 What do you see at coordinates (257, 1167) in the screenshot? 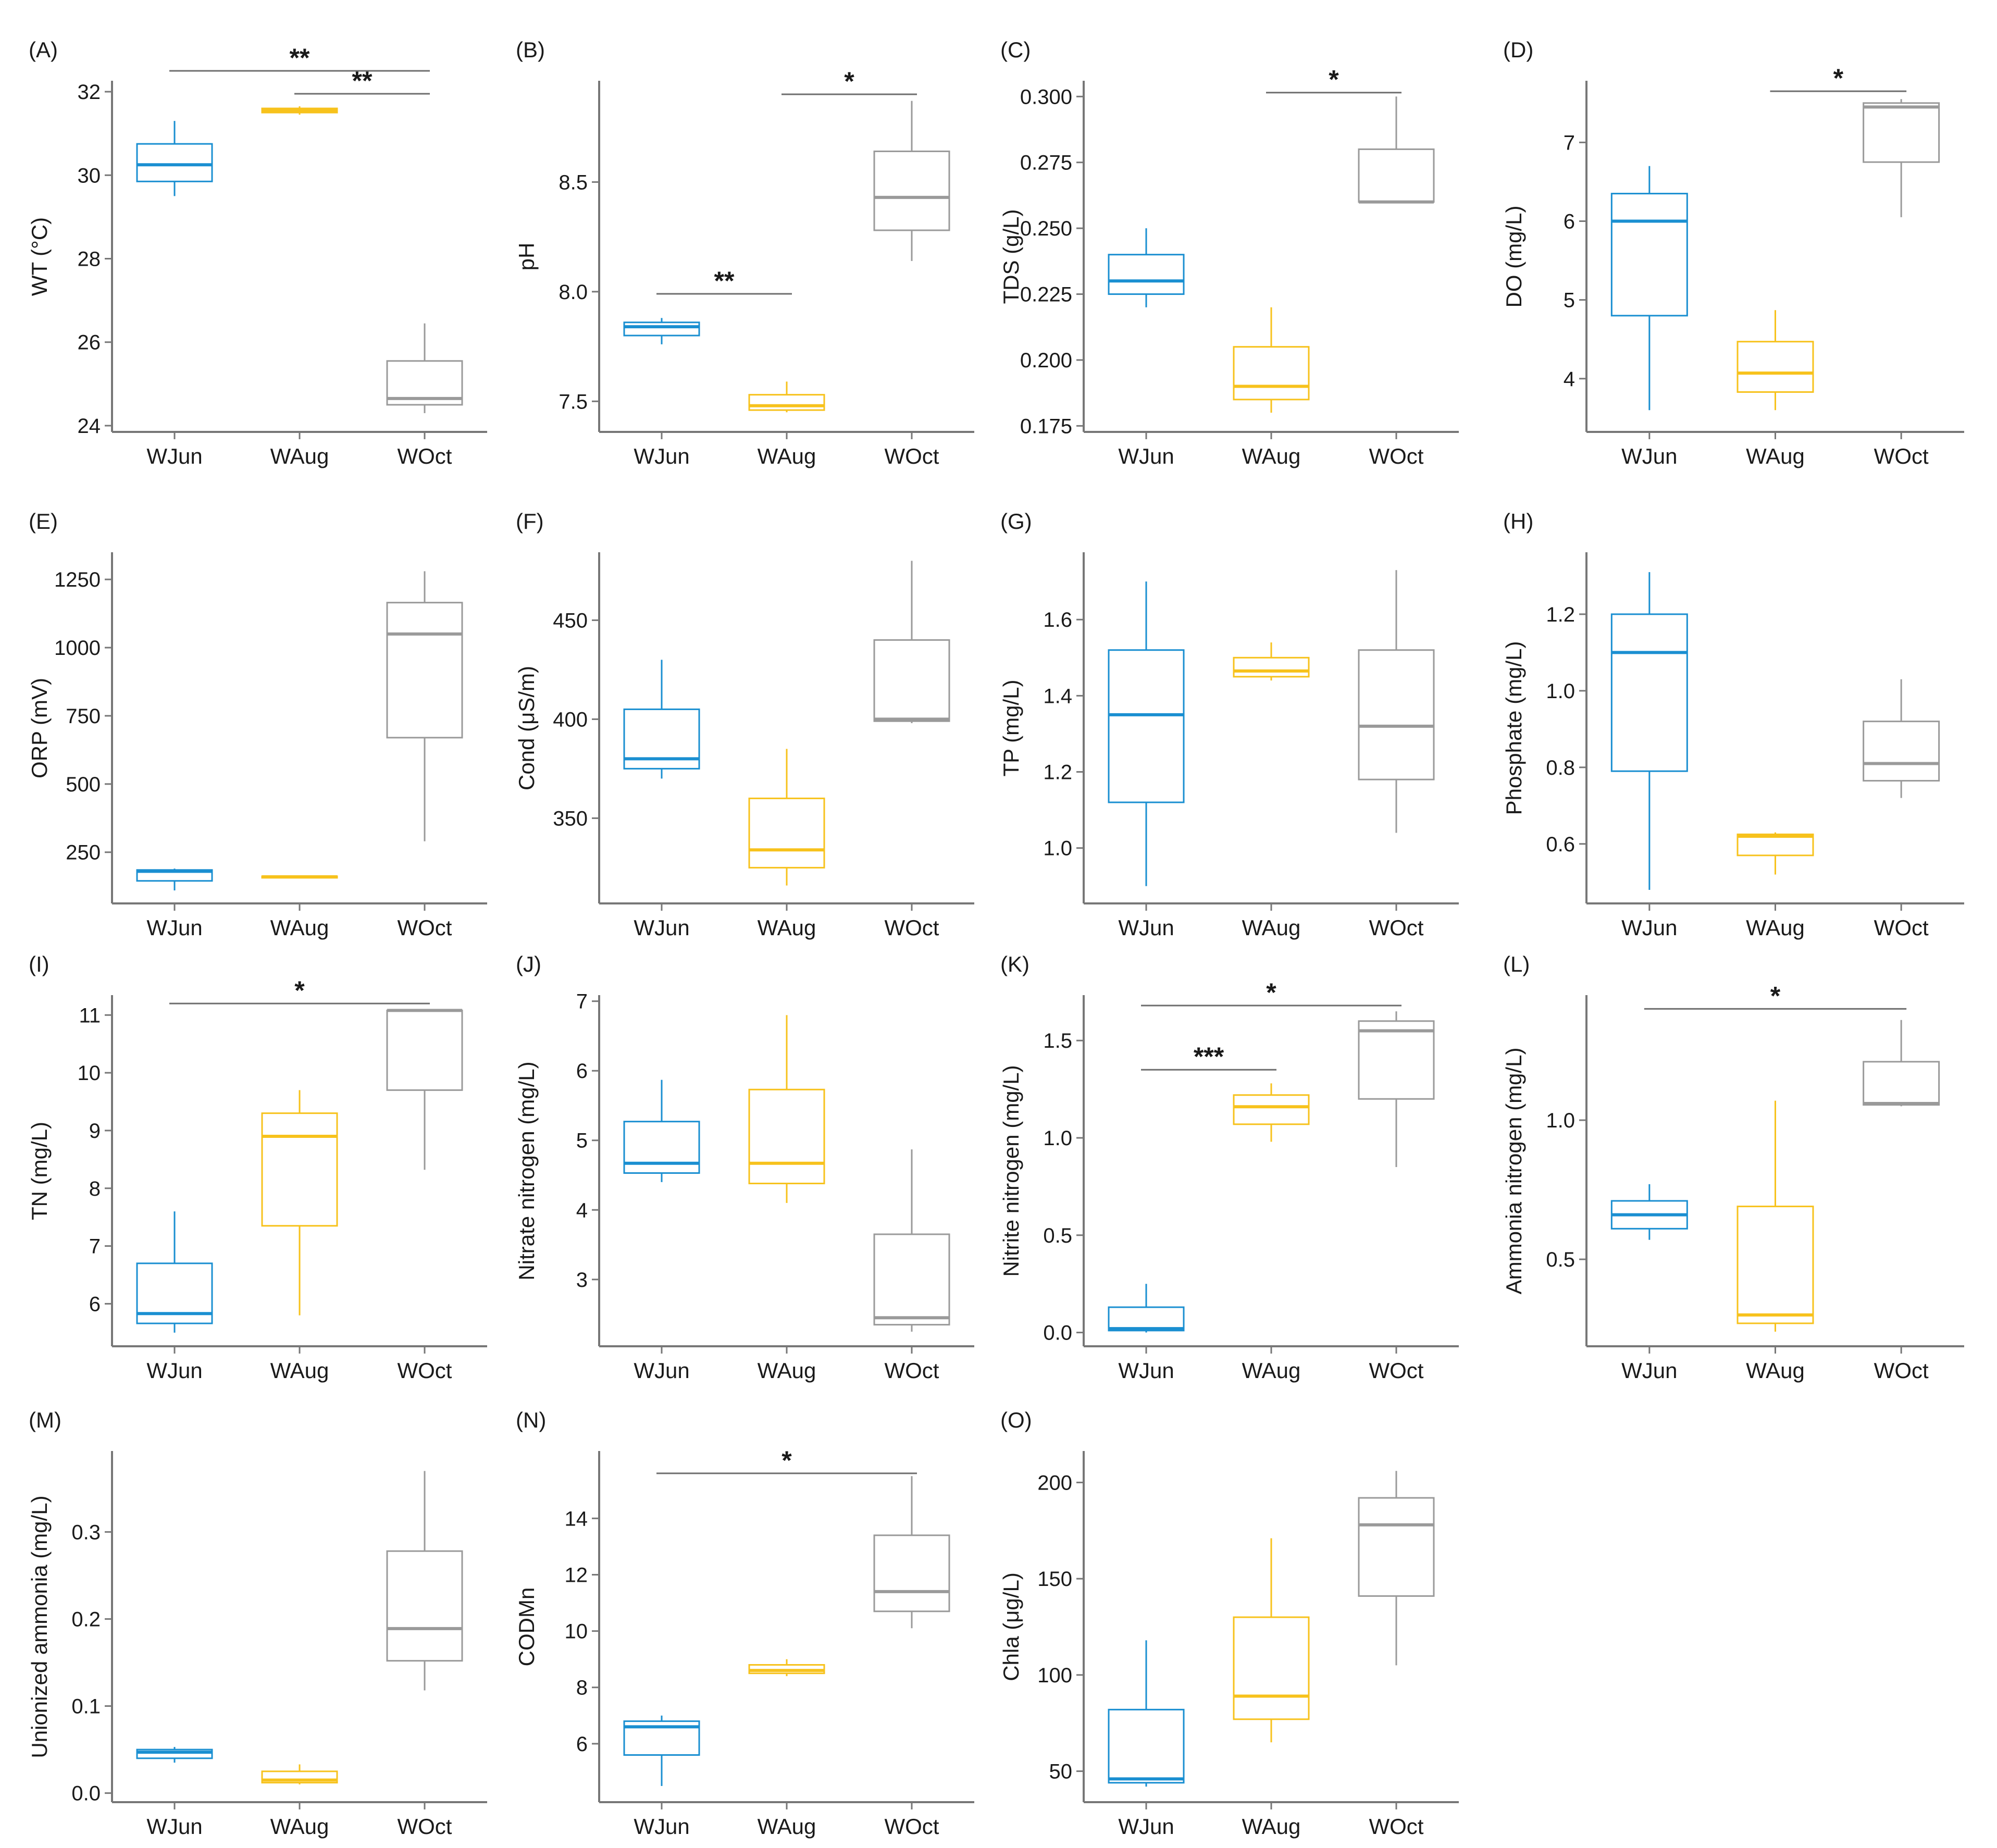
I see `panel-i: (I) 6 7 8 9 10 11 TN (mg/L) WJun WAug WOct *` at bounding box center [257, 1167].